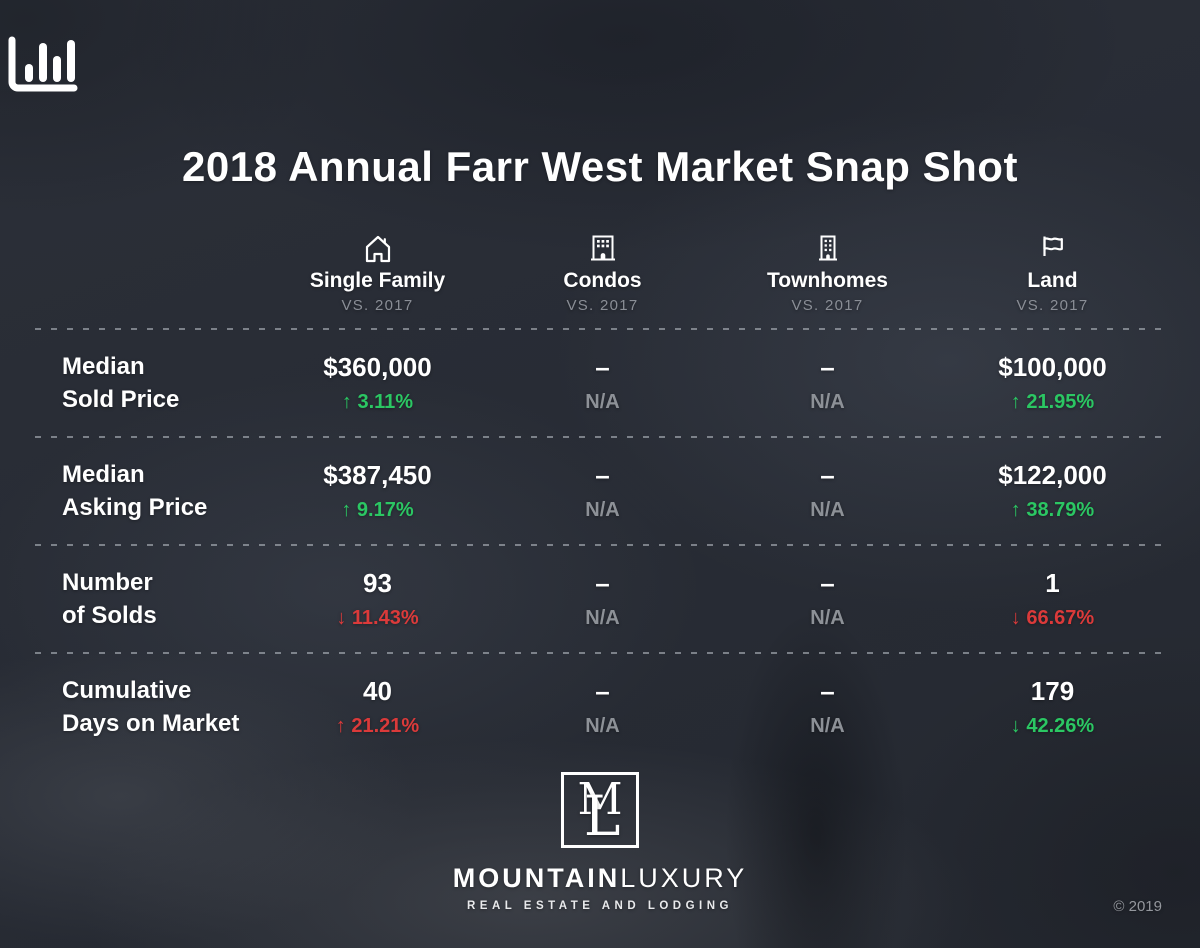  I want to click on cell-change: ↓ 11.43%, so click(377, 618).